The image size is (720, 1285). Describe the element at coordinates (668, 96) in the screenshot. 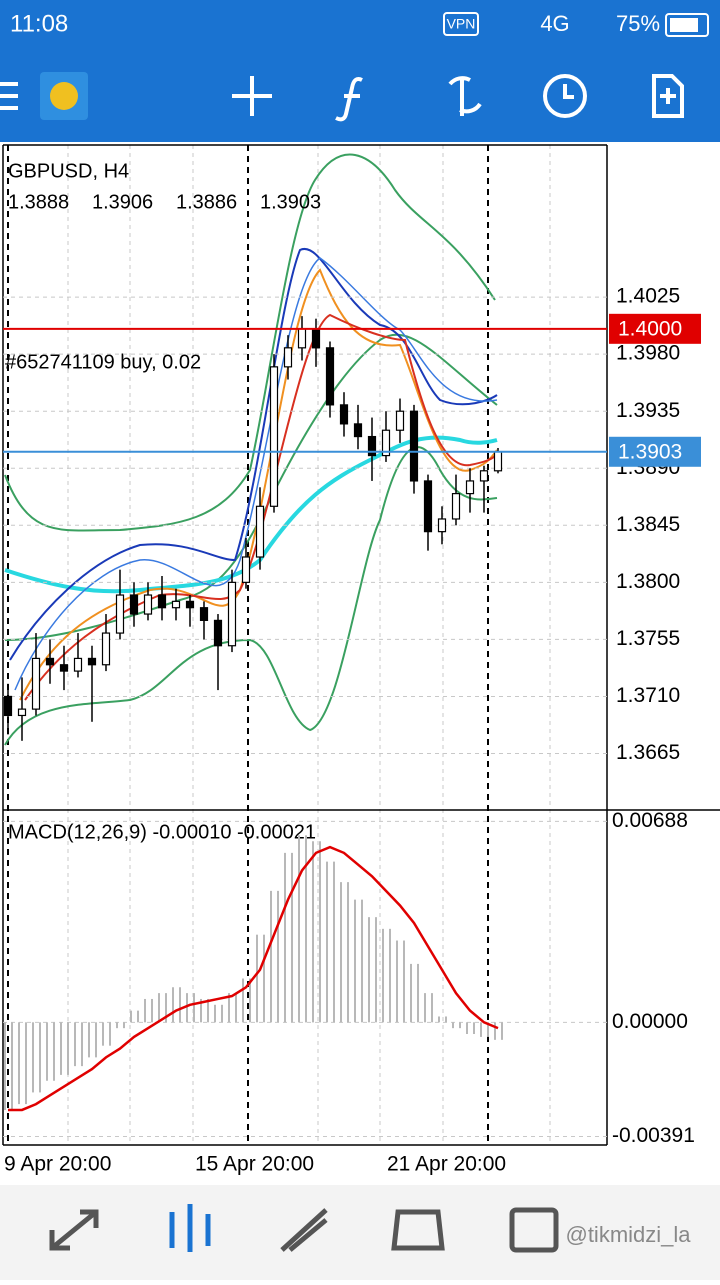

I see `template-button` at that location.